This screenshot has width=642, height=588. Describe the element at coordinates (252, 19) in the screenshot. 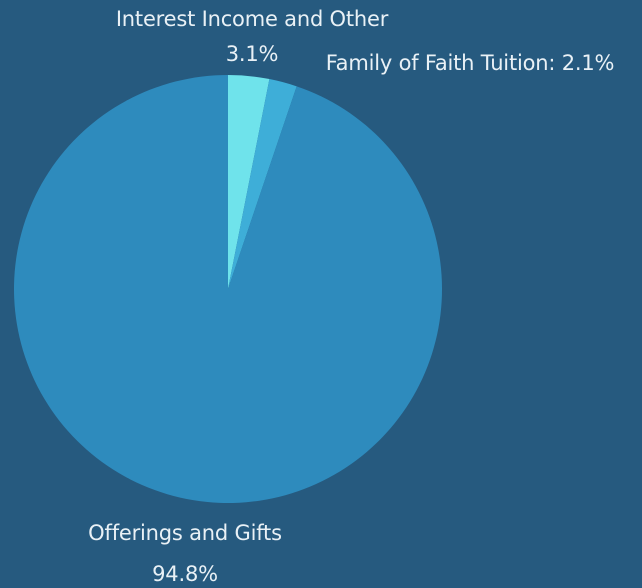

I see `slice-label-interest-income: Interest Income and Other` at that location.